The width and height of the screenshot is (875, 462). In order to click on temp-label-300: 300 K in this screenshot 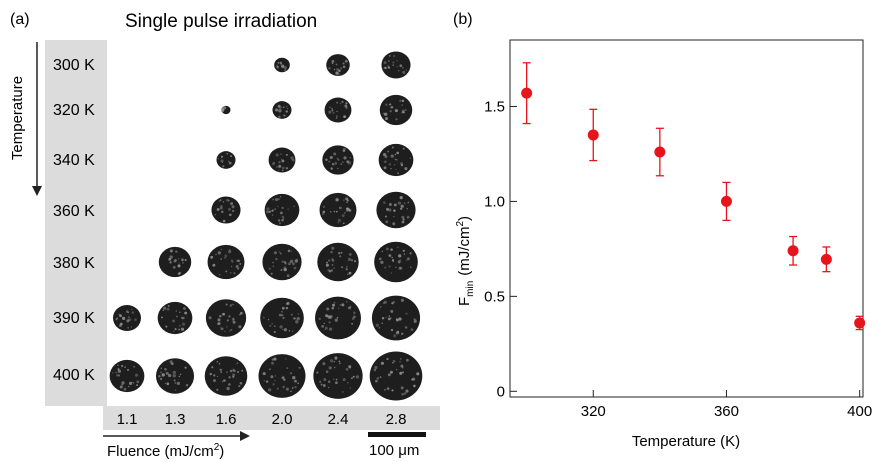, I will do `click(74, 65)`.